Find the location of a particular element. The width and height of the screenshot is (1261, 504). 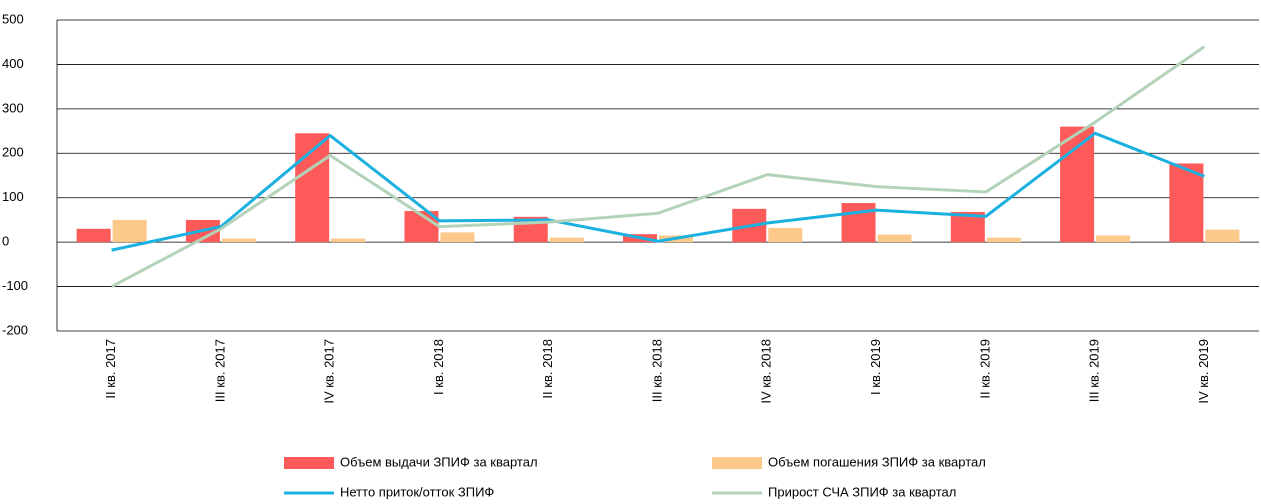

y-tick-label: 400 is located at coordinates (13, 63).